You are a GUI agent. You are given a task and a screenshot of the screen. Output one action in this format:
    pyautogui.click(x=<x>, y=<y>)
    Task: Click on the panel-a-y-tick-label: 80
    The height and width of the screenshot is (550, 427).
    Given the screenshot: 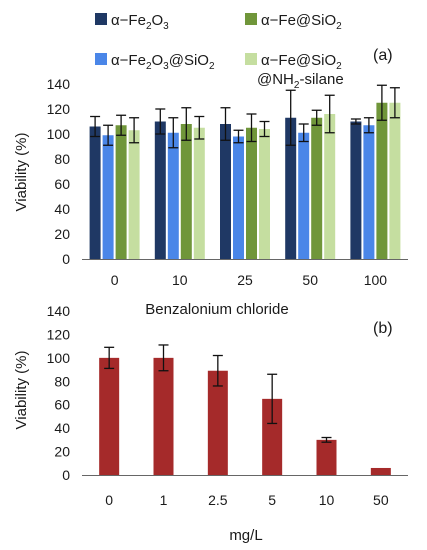 What is the action you would take?
    pyautogui.click(x=62, y=159)
    